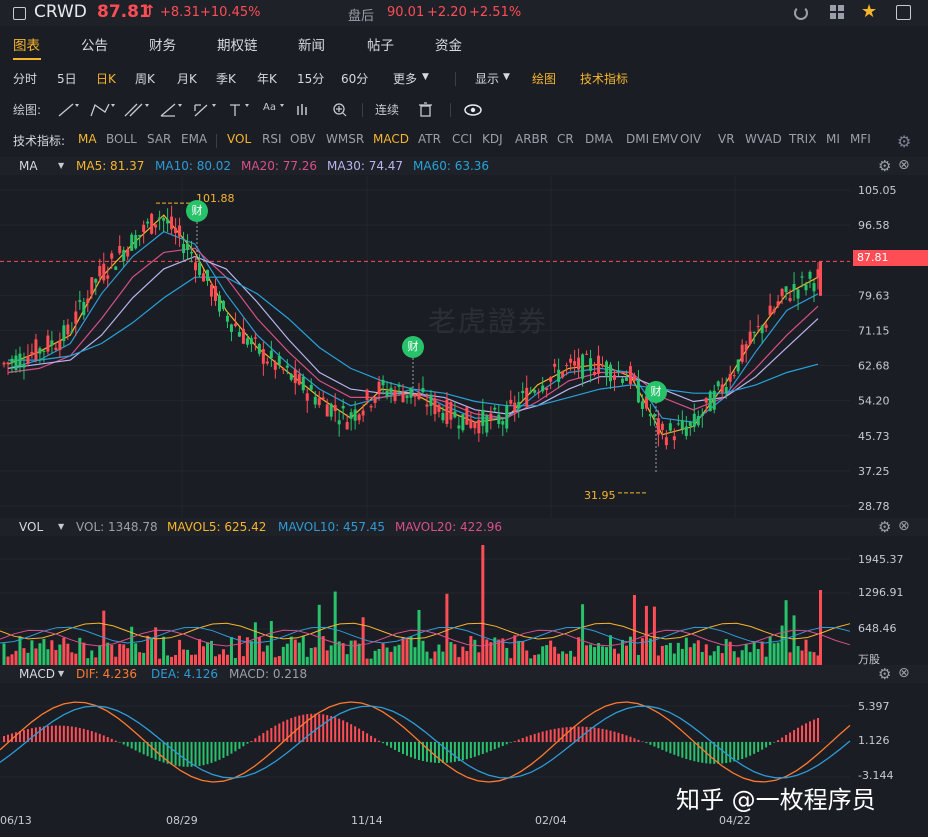 Image resolution: width=928 pixels, height=837 pixels. I want to click on vol-selector: VOL, so click(31, 527).